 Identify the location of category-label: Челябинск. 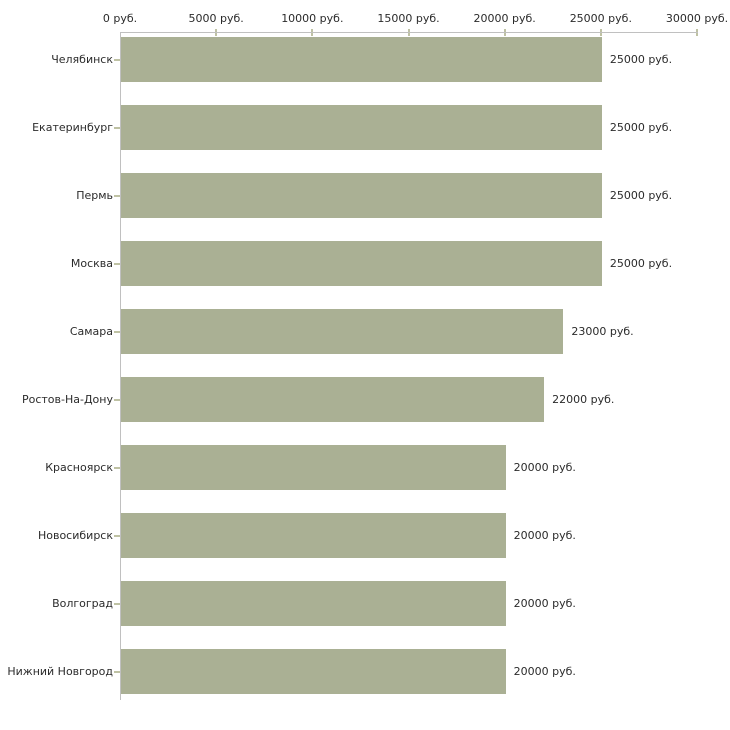
(82, 59).